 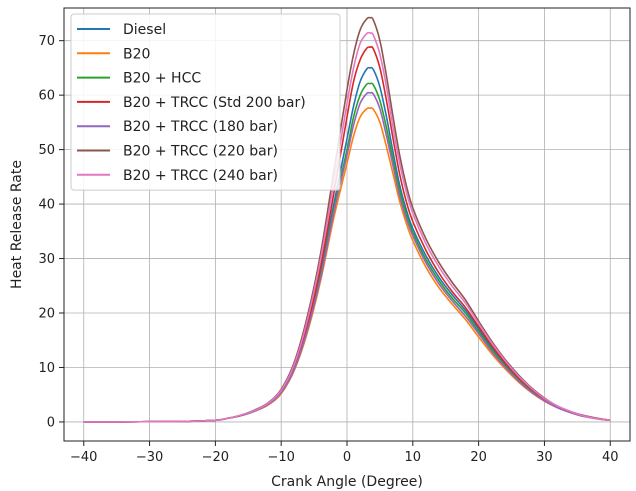 What do you see at coordinates (149, 457) in the screenshot?
I see `x-tick-label: −30` at bounding box center [149, 457].